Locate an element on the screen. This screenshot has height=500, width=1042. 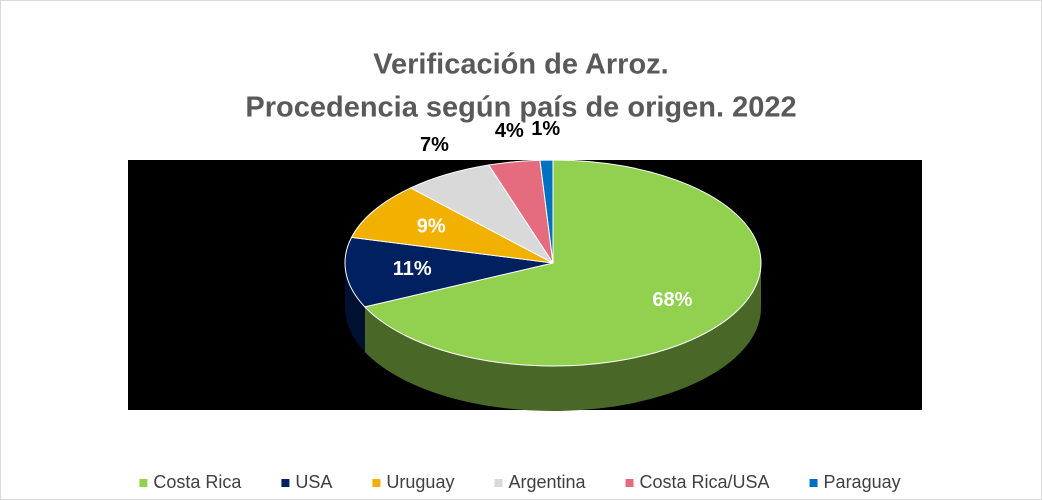
data-label: 1% is located at coordinates (545, 129).